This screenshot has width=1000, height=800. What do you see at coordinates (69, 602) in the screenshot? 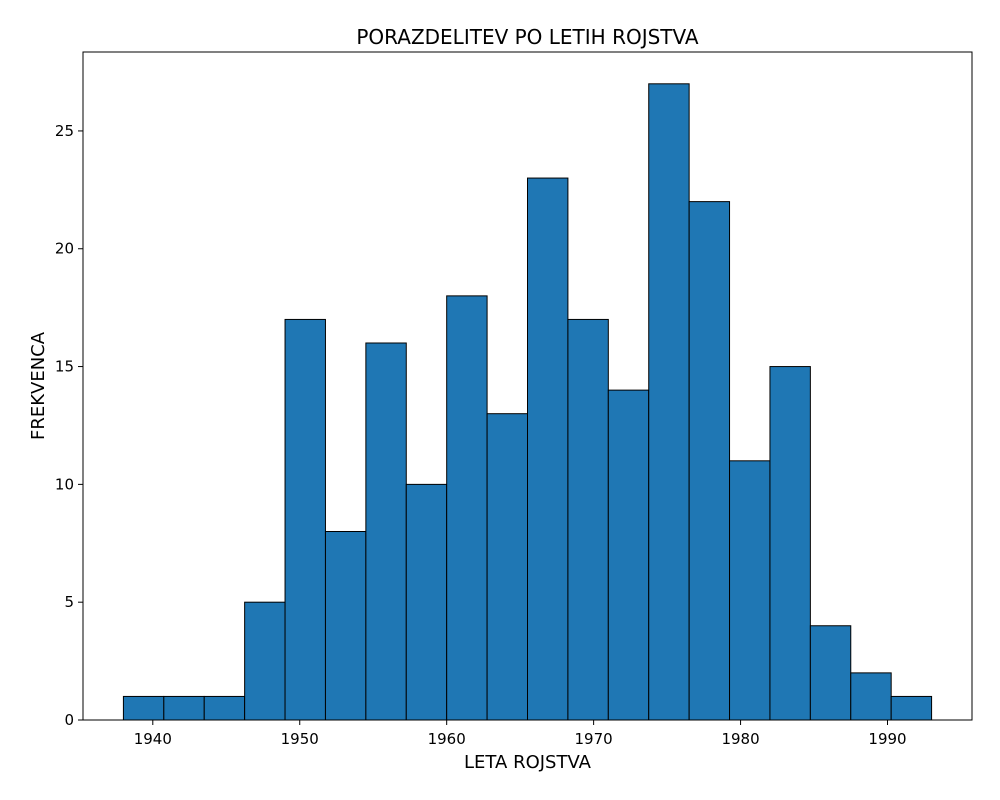
I see `y-tick-label: 5` at bounding box center [69, 602].